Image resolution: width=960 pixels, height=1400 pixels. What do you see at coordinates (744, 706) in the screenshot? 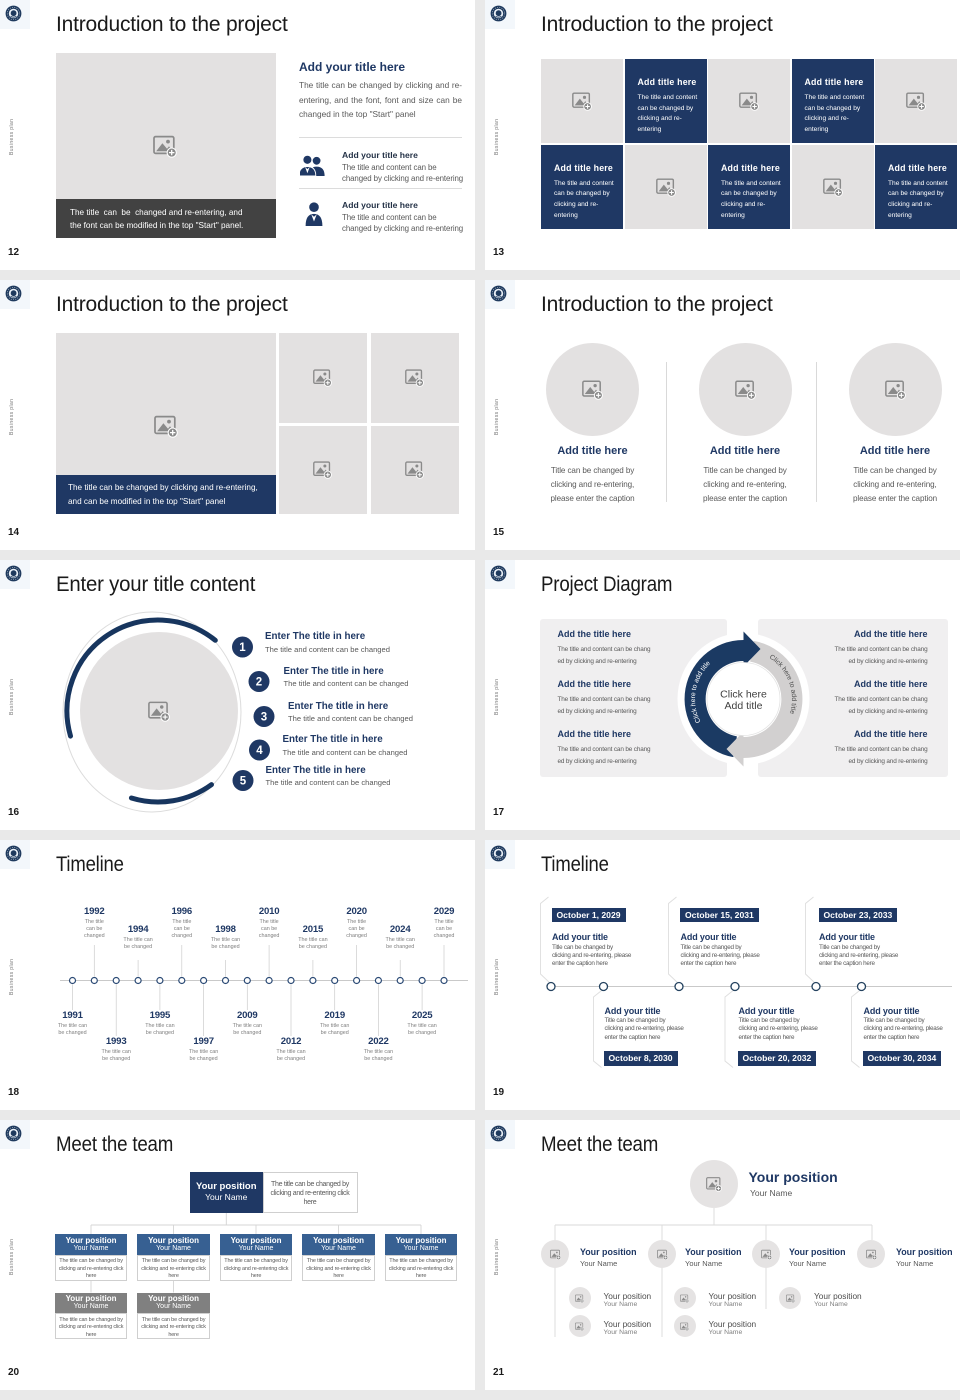
I see `svg-text: Add title` at bounding box center [744, 706].